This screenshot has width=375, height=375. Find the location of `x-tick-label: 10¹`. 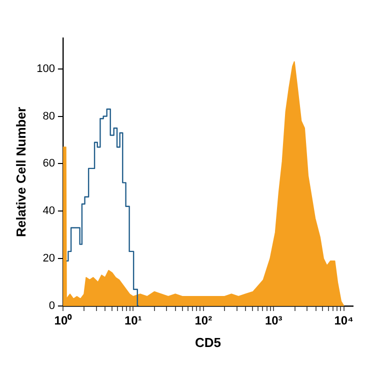

x-tick-label: 10¹ is located at coordinates (133, 321).